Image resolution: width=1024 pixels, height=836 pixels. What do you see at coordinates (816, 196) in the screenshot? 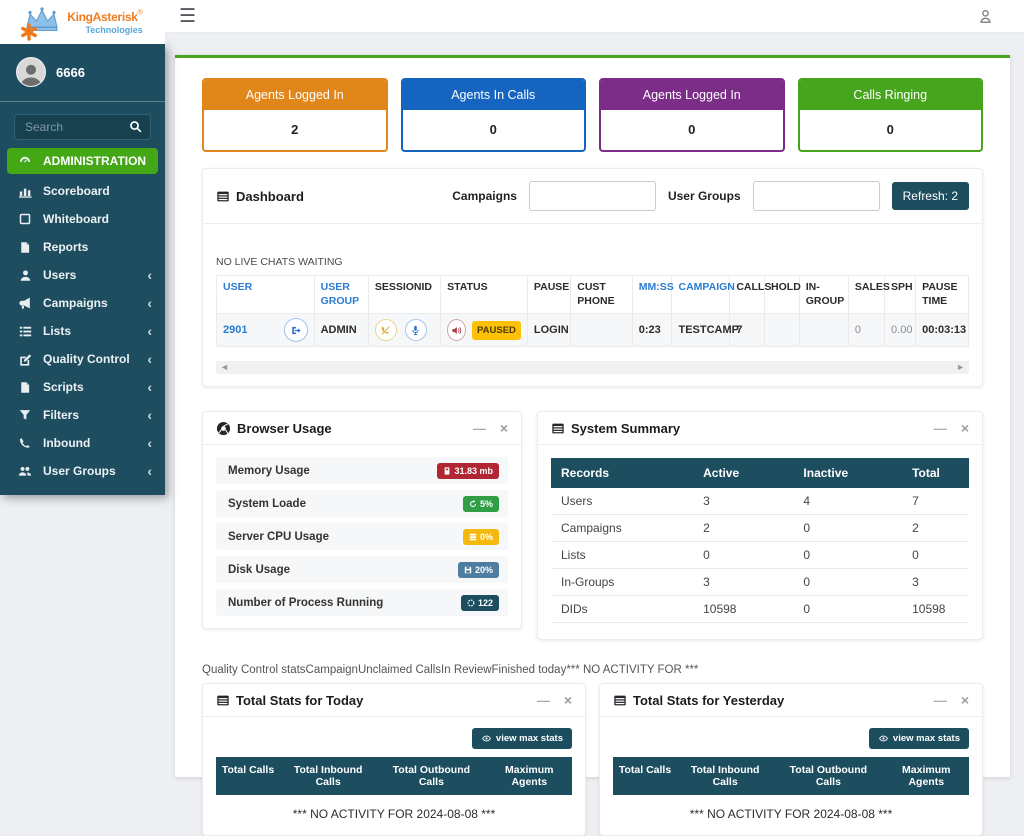
I see `user-groups-input` at bounding box center [816, 196].